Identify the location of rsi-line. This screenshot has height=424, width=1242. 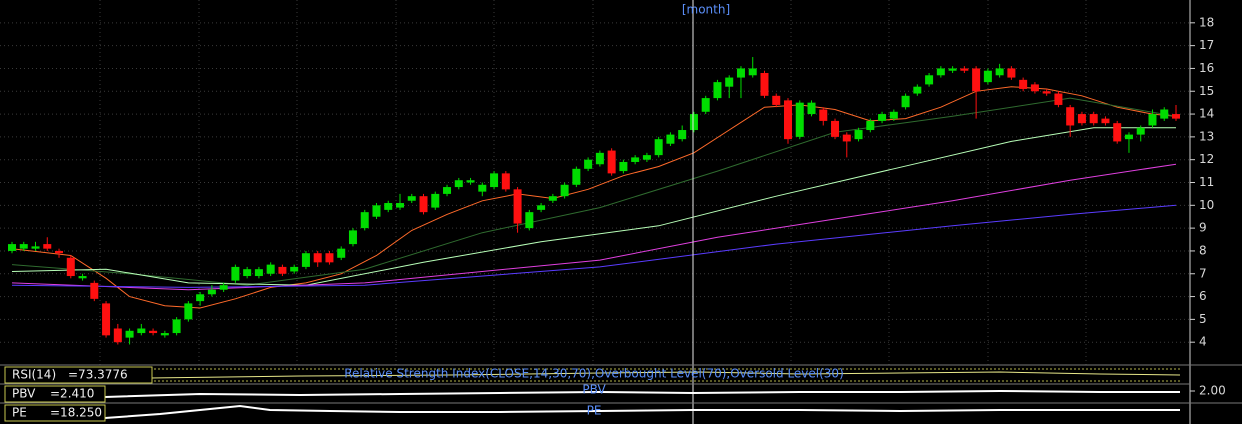
(665, 375).